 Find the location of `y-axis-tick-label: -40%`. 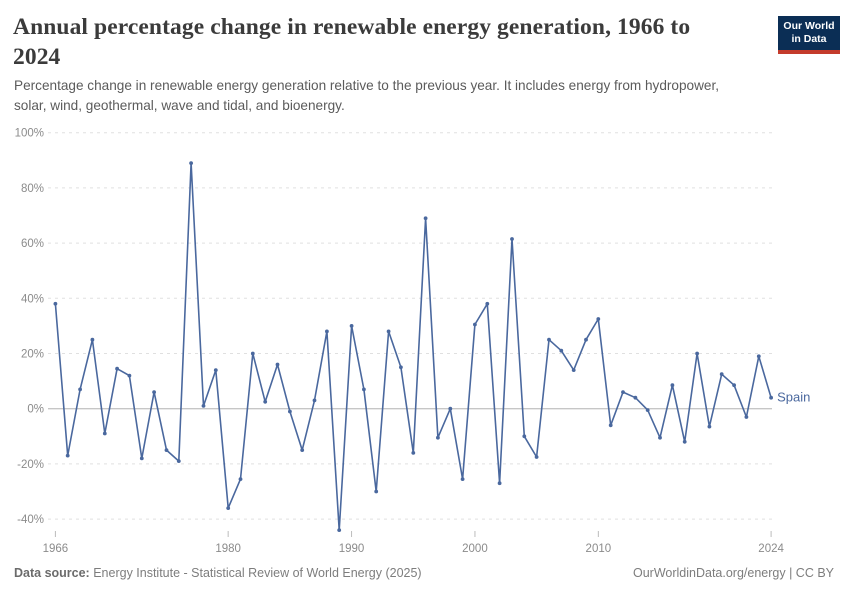

y-axis-tick-label: -40% is located at coordinates (30, 520).